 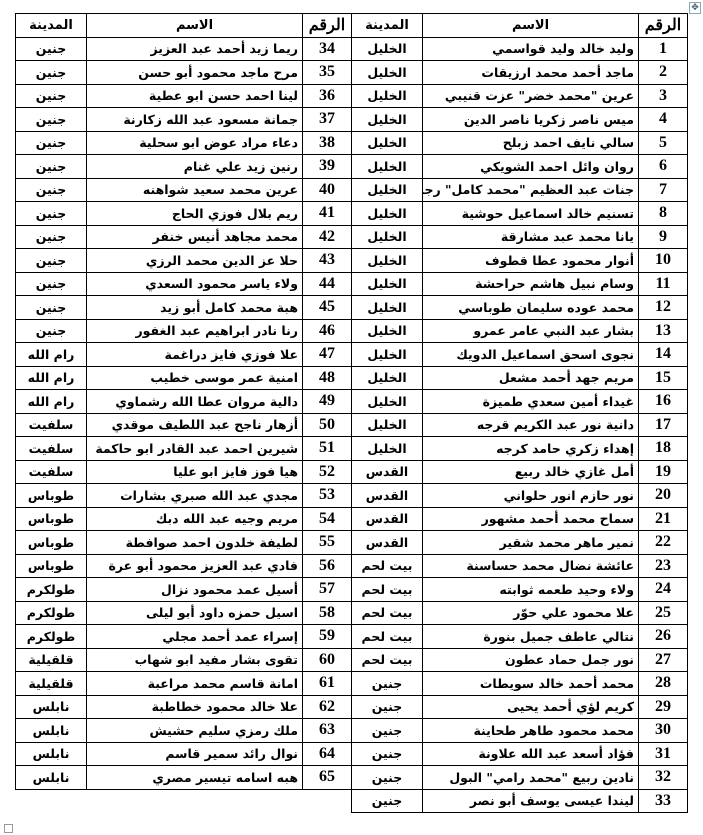 What do you see at coordinates (663, 25) in the screenshot?
I see `header-number: الرقم` at bounding box center [663, 25].